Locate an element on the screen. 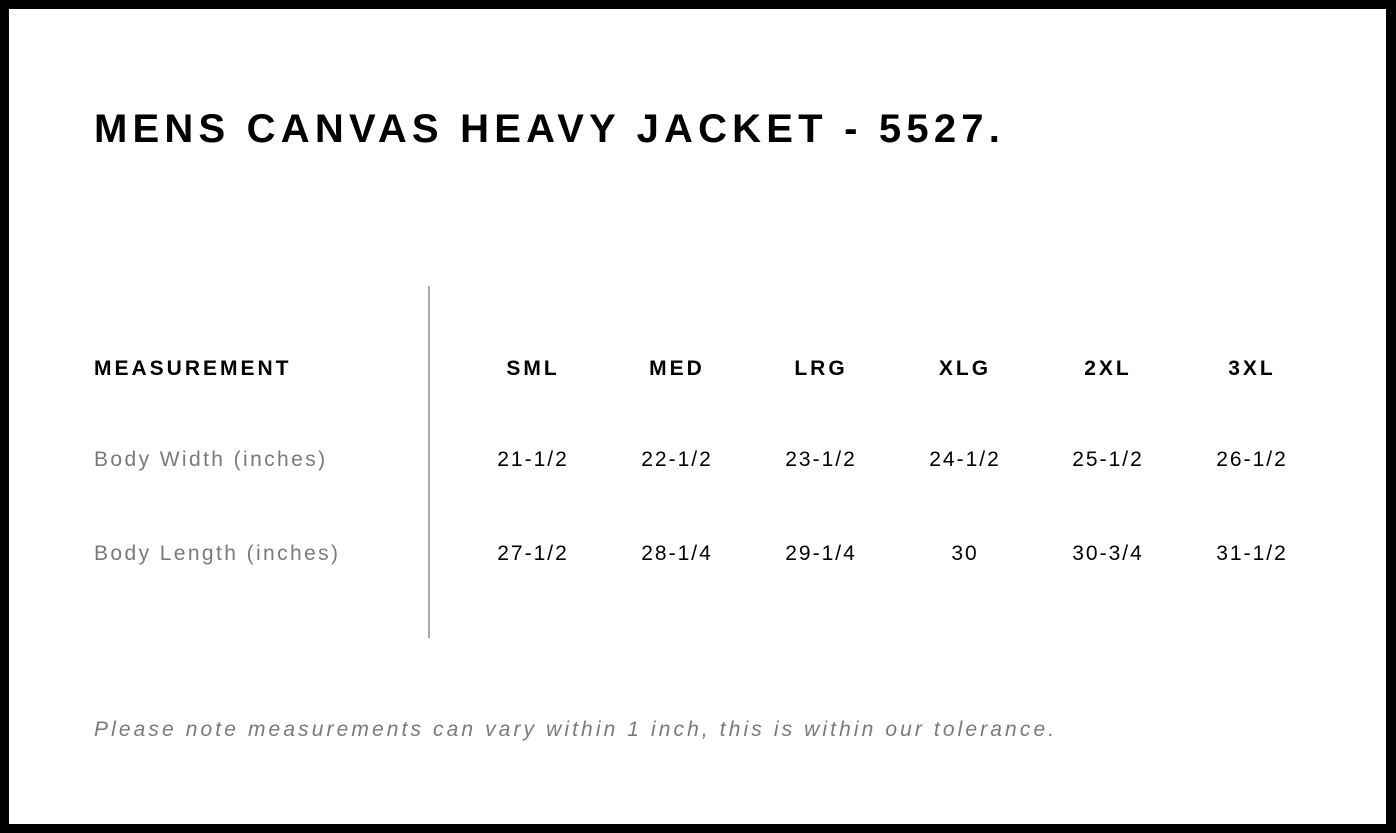 This screenshot has height=833, width=1396. table-cell: 30 is located at coordinates (965, 553).